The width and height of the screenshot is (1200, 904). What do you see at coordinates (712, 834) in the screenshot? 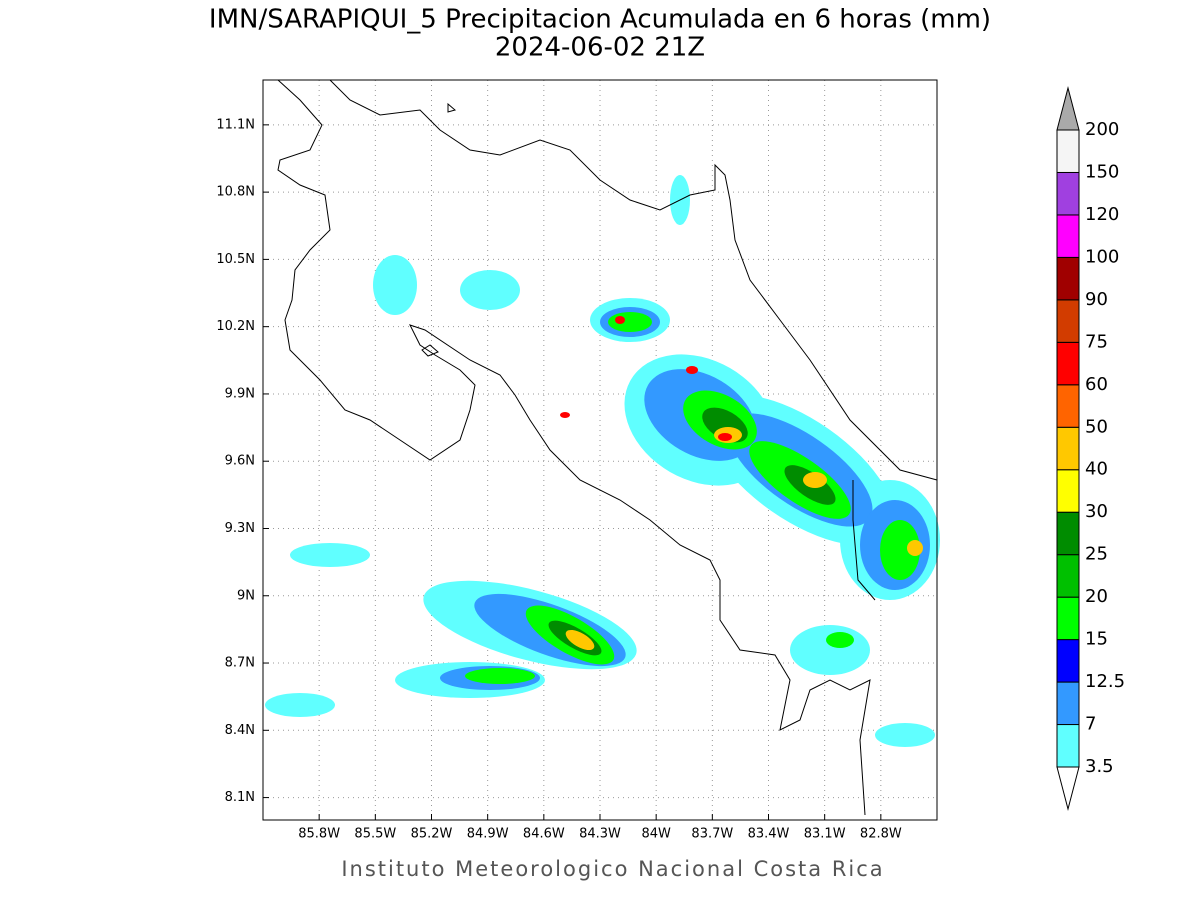
I see `x-tick-label: 83.7W` at bounding box center [712, 834].